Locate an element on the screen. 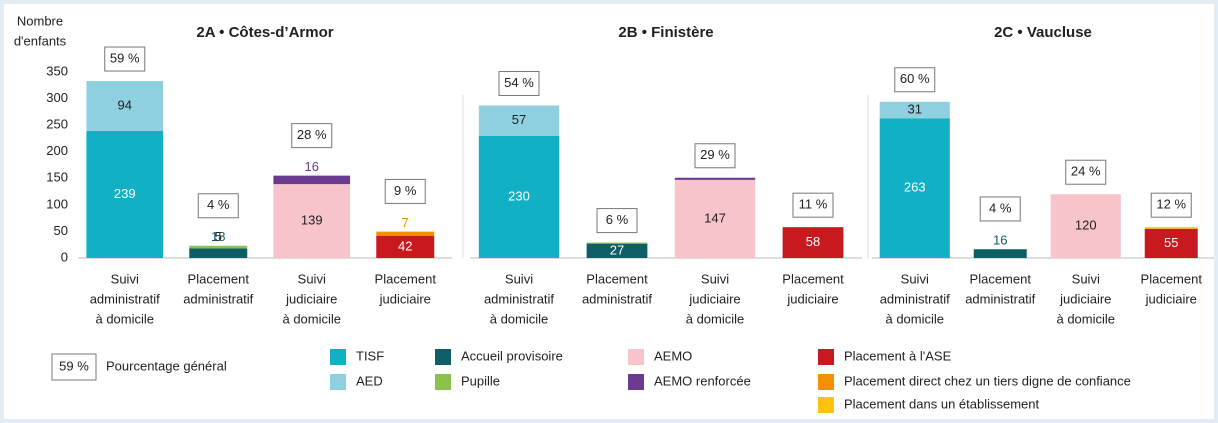  panel-title: 2C • Vaucluse is located at coordinates (1043, 32).